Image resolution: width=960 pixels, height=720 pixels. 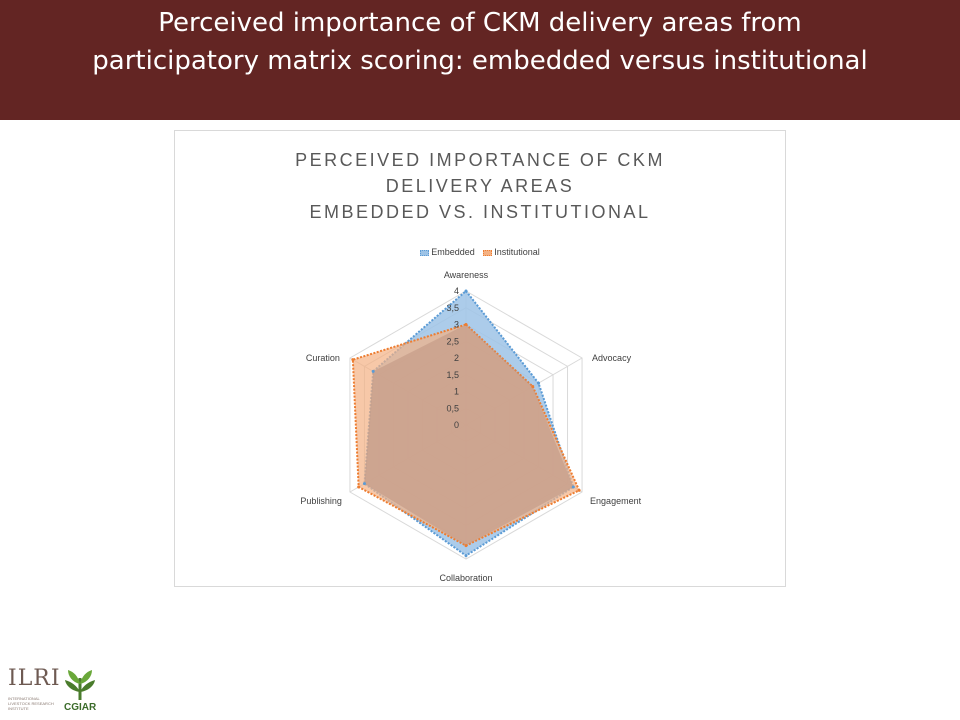 I want to click on legend-item-institutional: Institutional, so click(x=511, y=252).